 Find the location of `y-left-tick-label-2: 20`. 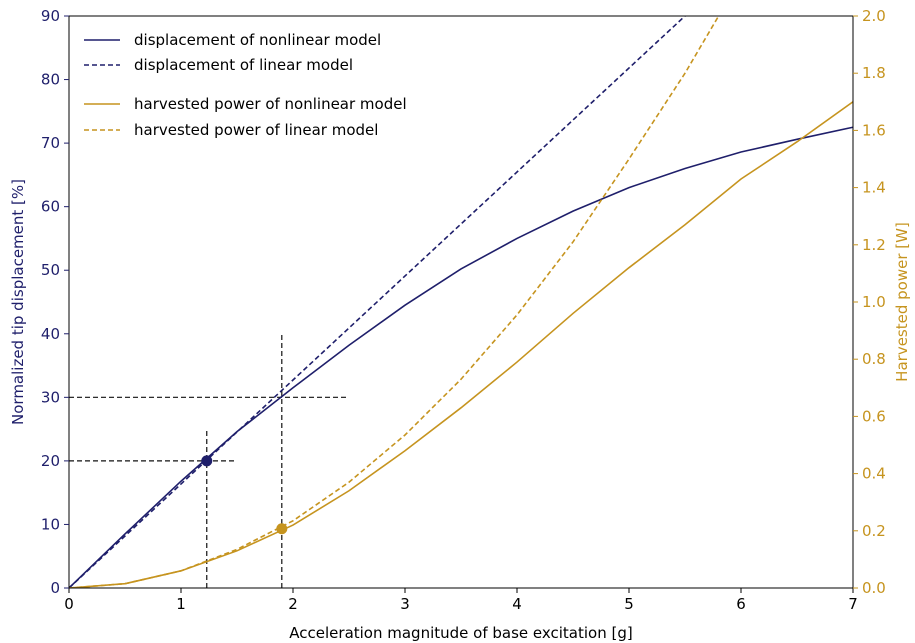

y-left-tick-label-2: 20 is located at coordinates (50, 461).